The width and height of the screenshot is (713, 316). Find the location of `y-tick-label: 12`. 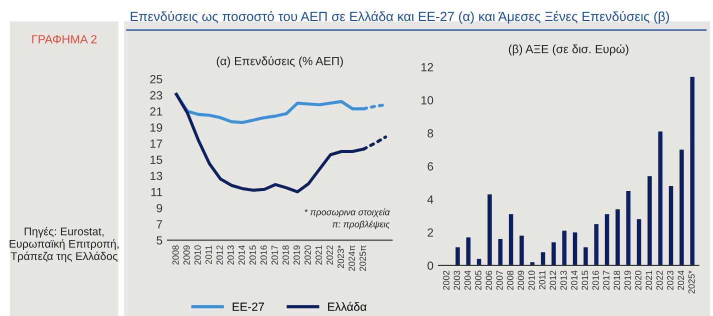

y-tick-label: 12 is located at coordinates (427, 67).